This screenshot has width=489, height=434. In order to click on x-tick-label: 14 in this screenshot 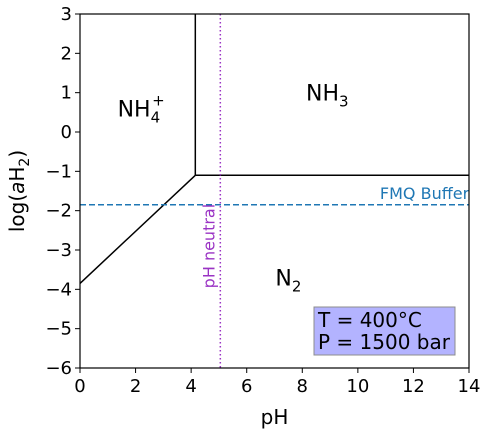, I will do `click(469, 386)`.